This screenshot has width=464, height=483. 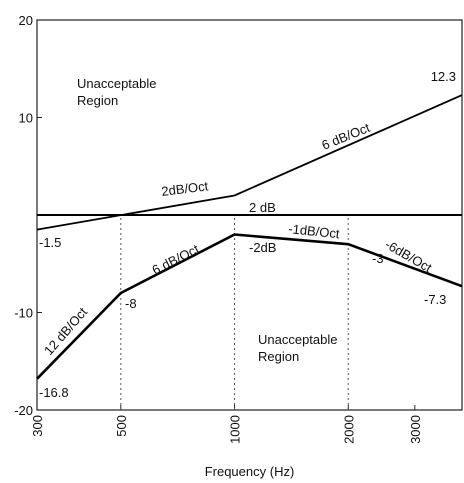 What do you see at coordinates (409, 256) in the screenshot?
I see `slope-label: -6dB/Oct` at bounding box center [409, 256].